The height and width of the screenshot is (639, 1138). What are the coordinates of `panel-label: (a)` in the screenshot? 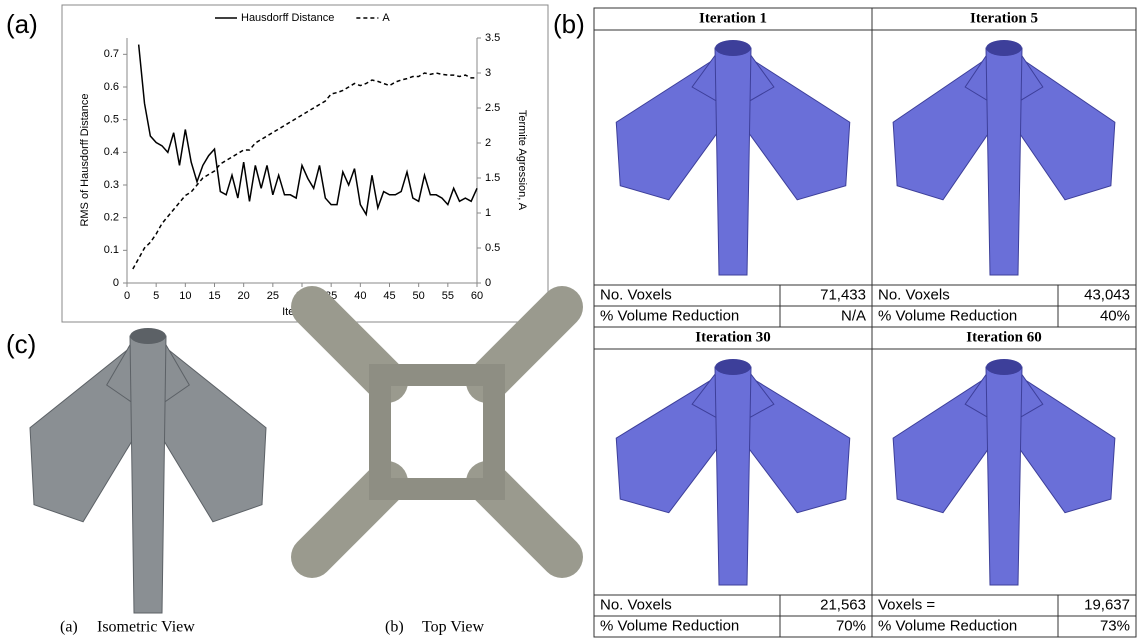 It's located at (22, 24).